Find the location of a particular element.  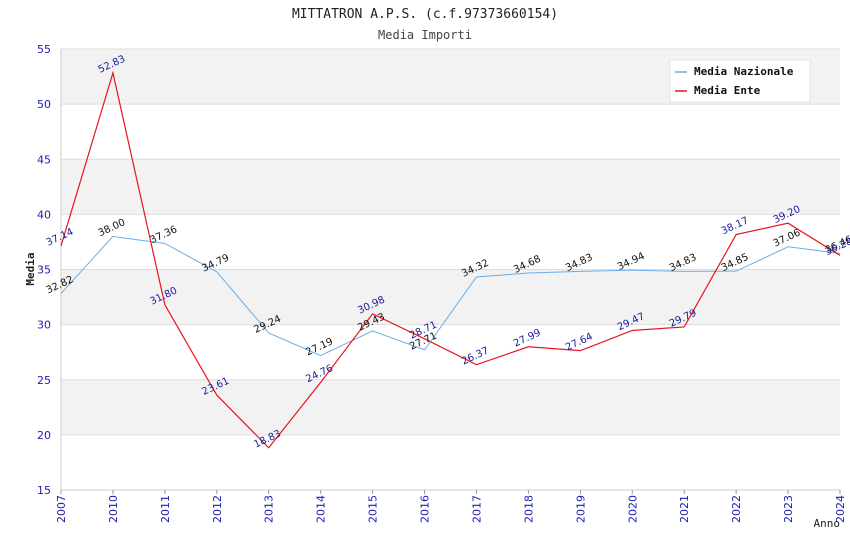

chart-subtitle: Media Importi is located at coordinates (425, 35).